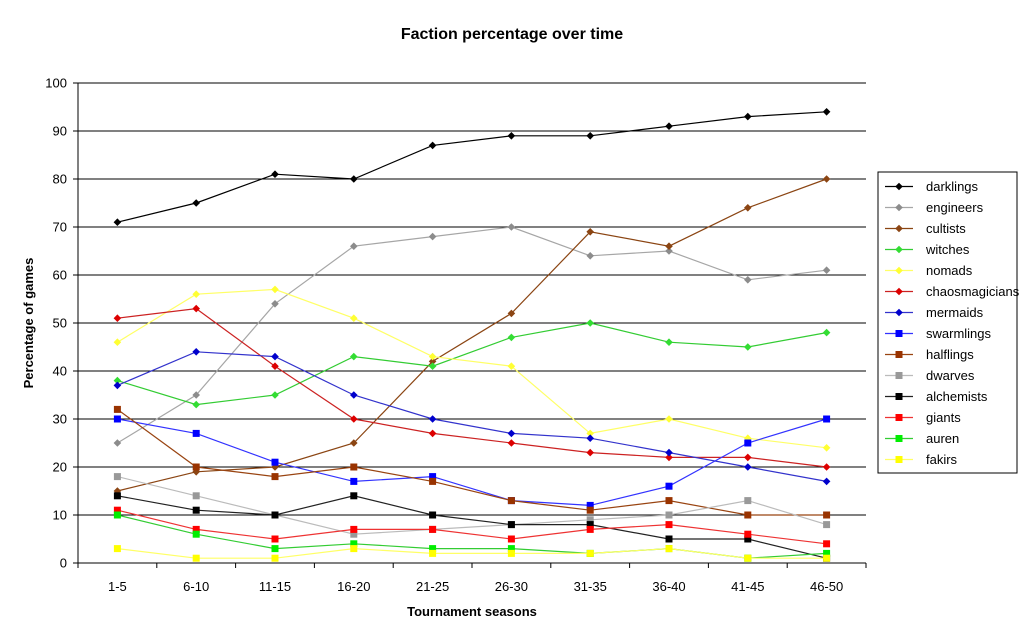 This screenshot has height=642, width=1024. Describe the element at coordinates (590, 586) in the screenshot. I see `x-tick-label: 31-35` at that location.